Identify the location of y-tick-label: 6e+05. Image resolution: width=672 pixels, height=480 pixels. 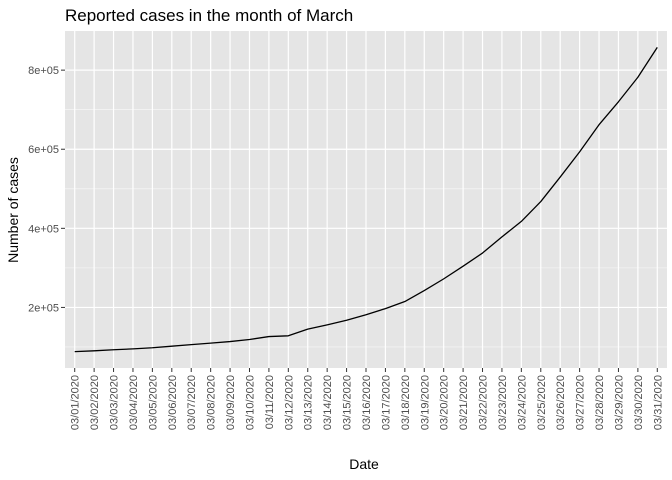
(43, 150).